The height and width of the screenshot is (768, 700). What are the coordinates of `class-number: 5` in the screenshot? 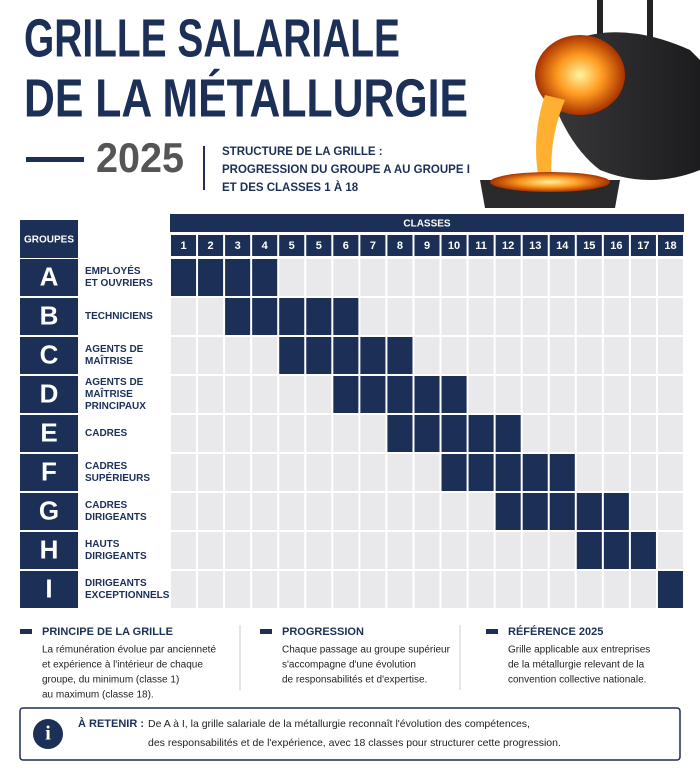 It's located at (292, 246).